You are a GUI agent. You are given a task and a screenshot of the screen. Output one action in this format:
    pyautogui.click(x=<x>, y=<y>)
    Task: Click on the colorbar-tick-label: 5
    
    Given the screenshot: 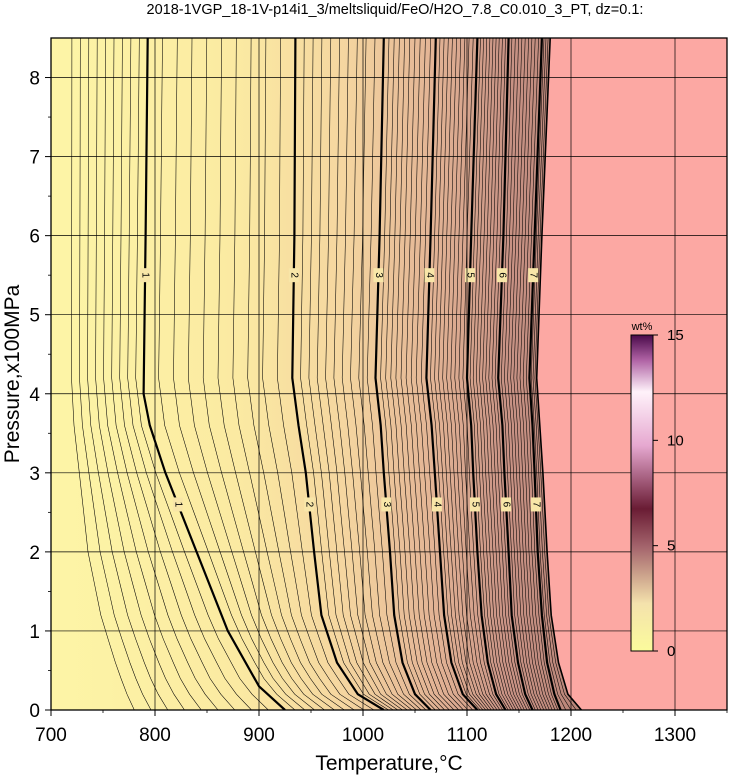 What is the action you would take?
    pyautogui.click(x=671, y=546)
    